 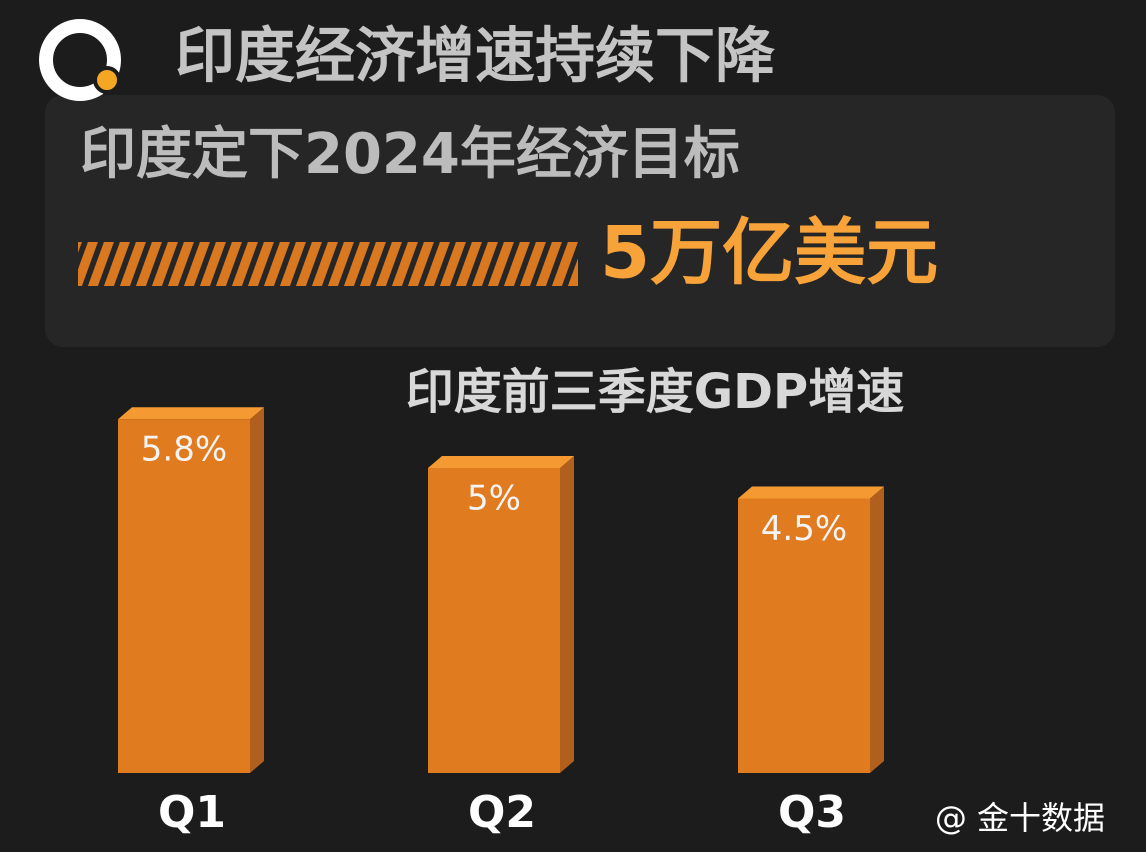 I want to click on x-tick-label: Q2, so click(x=502, y=812).